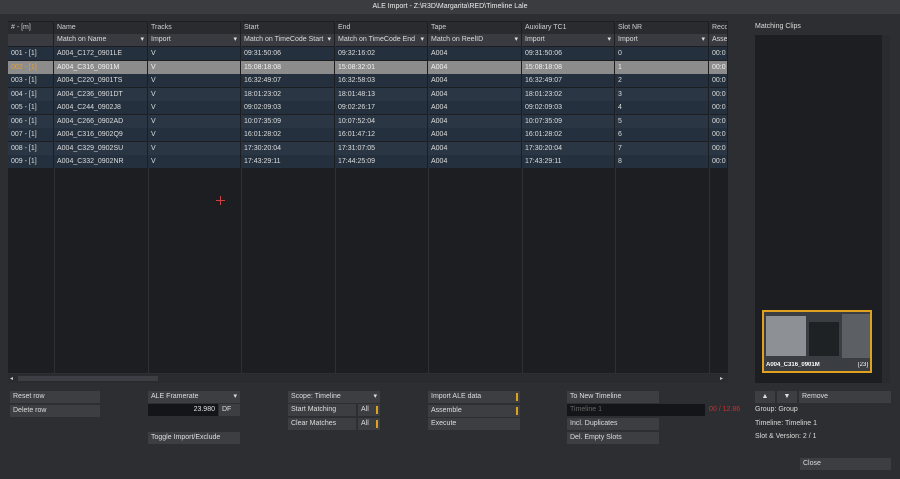 The image size is (900, 479). Describe the element at coordinates (100, 28) in the screenshot. I see `column-header: Name` at that location.